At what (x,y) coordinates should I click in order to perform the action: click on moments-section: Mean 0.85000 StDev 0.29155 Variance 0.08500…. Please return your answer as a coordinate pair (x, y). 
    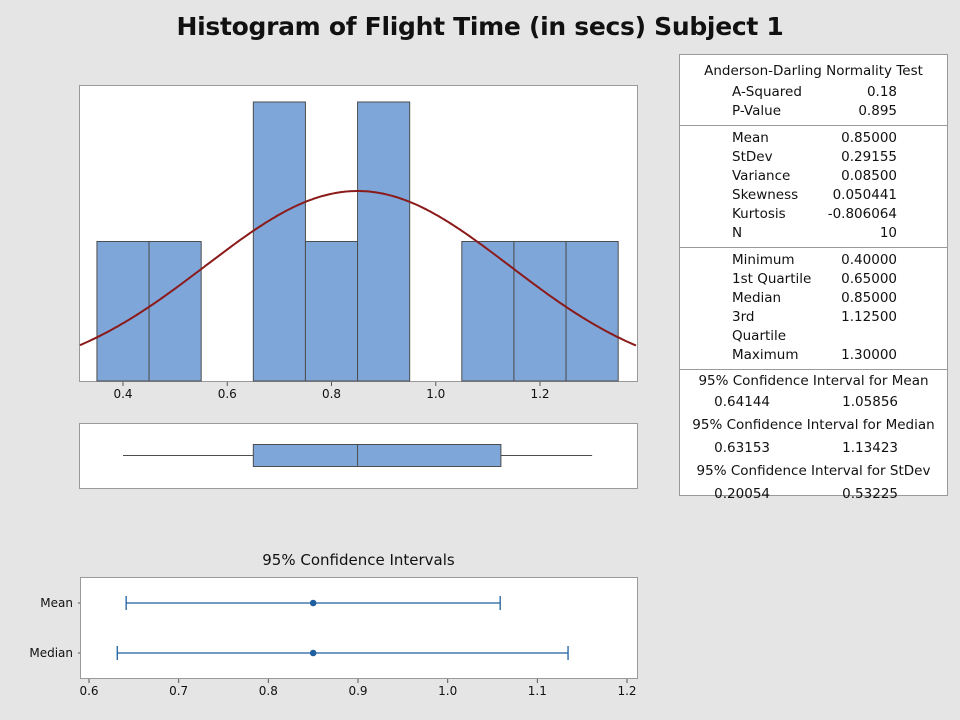
    Looking at the image, I should click on (813, 187).